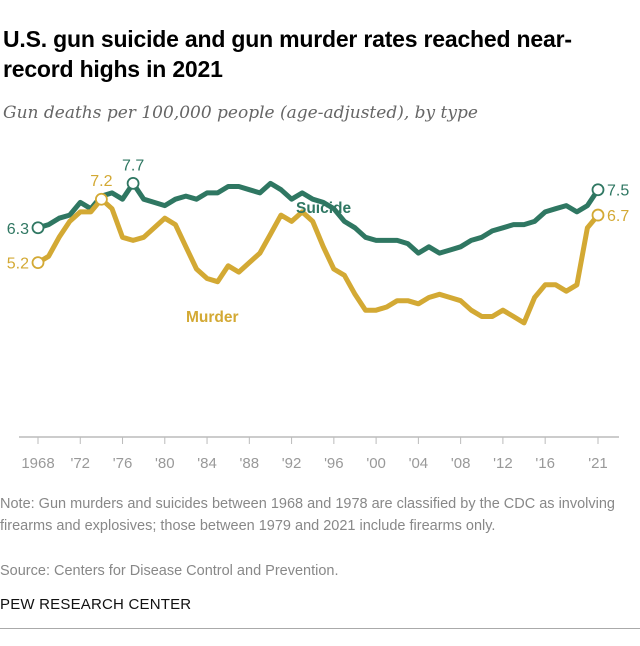  Describe the element at coordinates (598, 463) in the screenshot. I see `x-tick-label: '21` at that location.